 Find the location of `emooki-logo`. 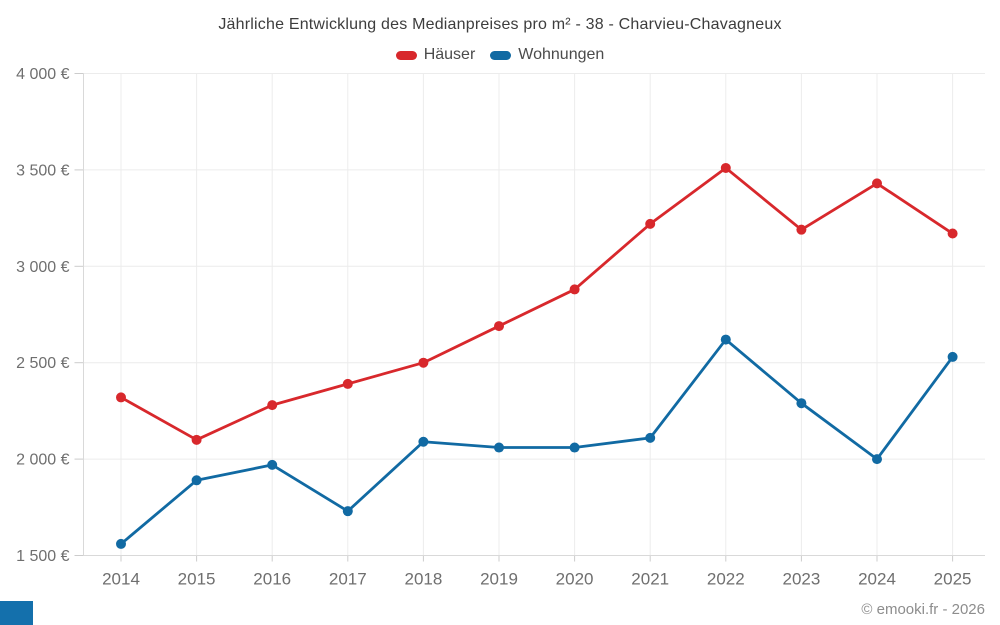

emooki-logo is located at coordinates (16, 613).